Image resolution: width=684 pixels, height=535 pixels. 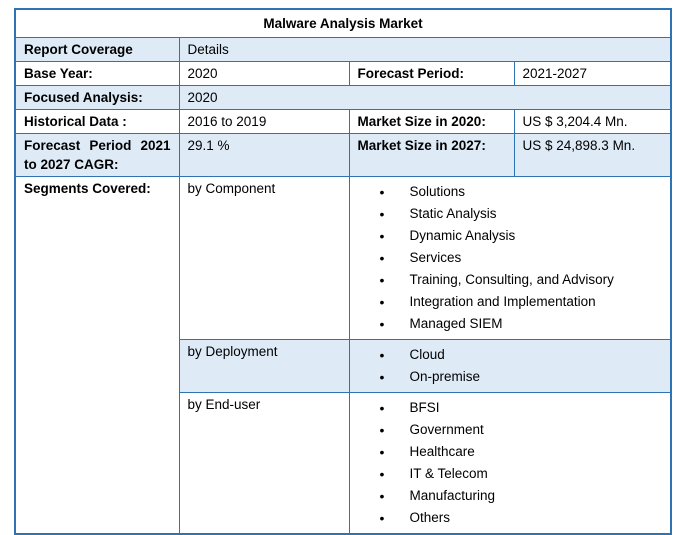 I want to click on segment-group-enduser-label: by End-user, so click(x=264, y=463).